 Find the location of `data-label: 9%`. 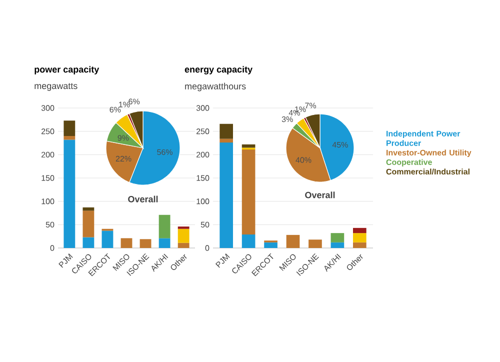

data-label: 9% is located at coordinates (123, 138).